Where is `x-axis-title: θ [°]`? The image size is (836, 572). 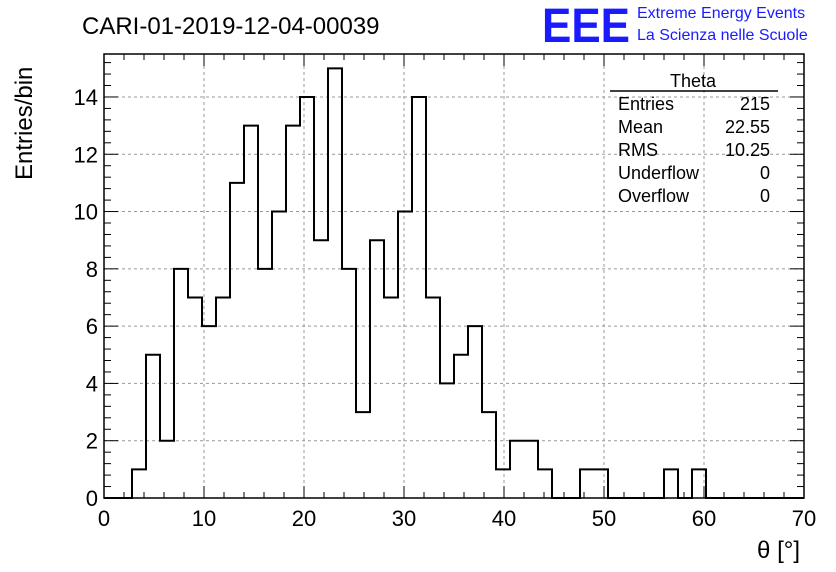
x-axis-title: θ [°] is located at coordinates (778, 550).